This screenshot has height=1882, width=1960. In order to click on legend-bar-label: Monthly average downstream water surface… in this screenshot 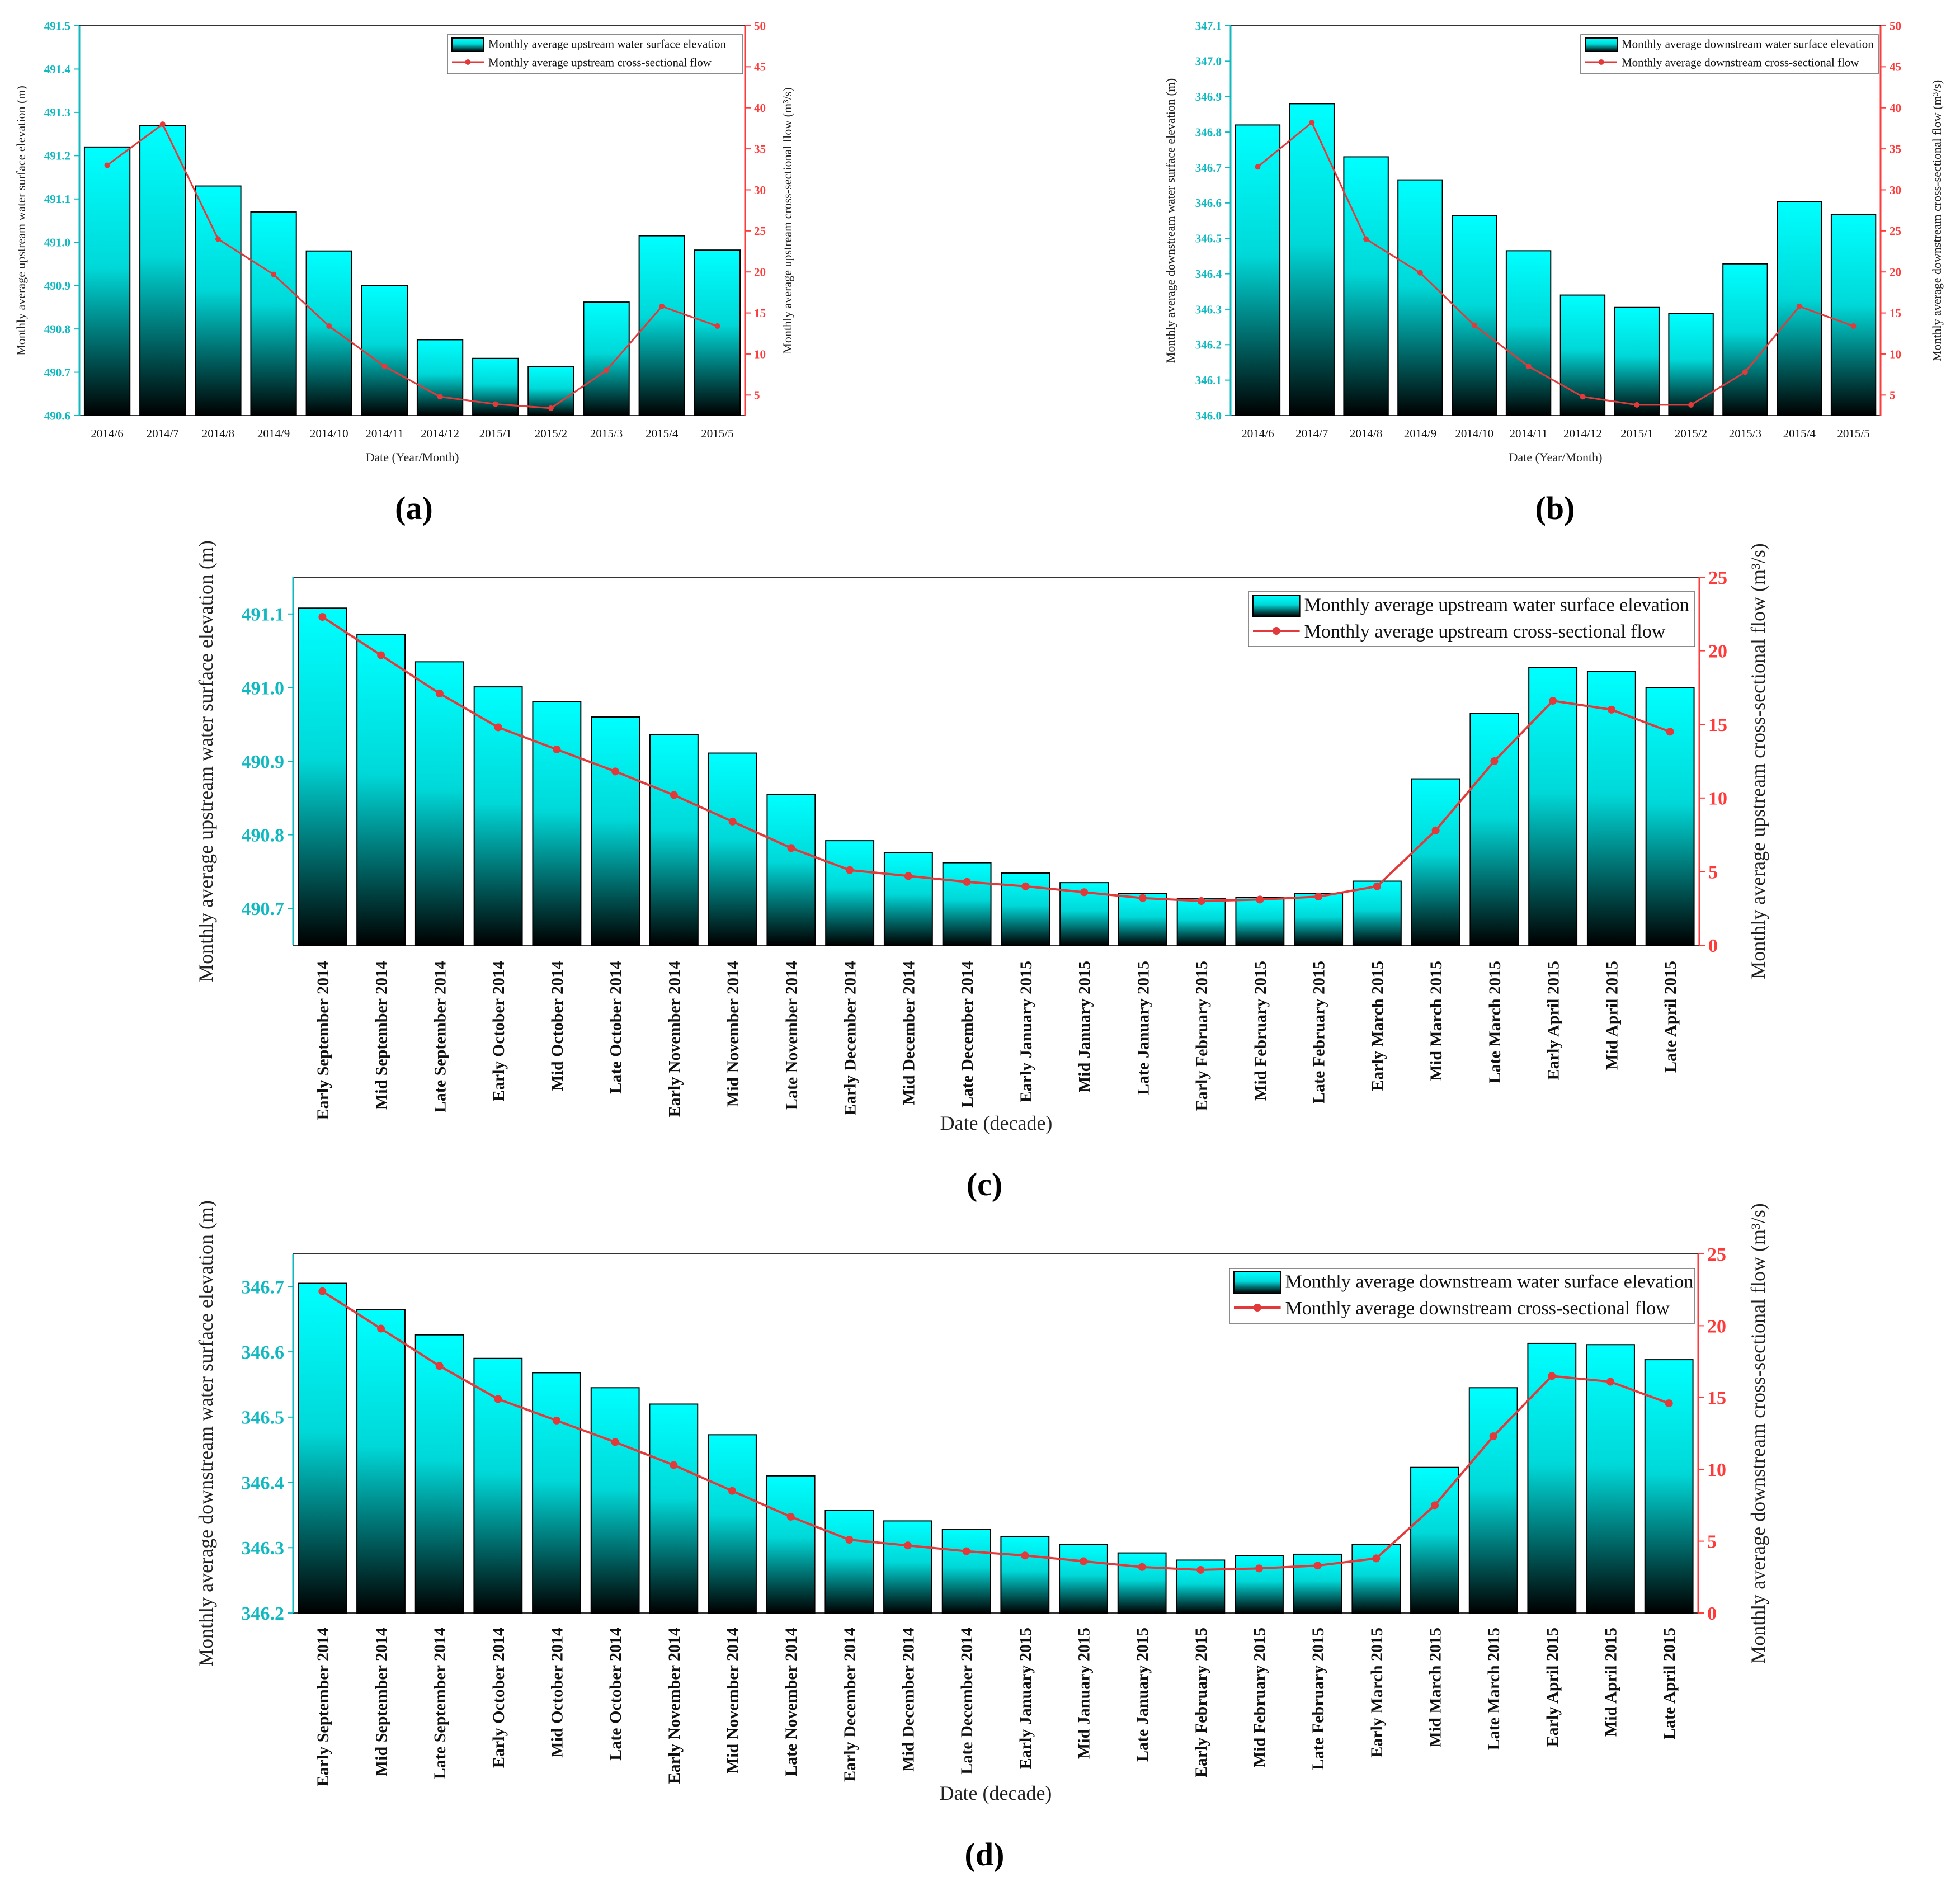, I will do `click(1489, 1281)`.